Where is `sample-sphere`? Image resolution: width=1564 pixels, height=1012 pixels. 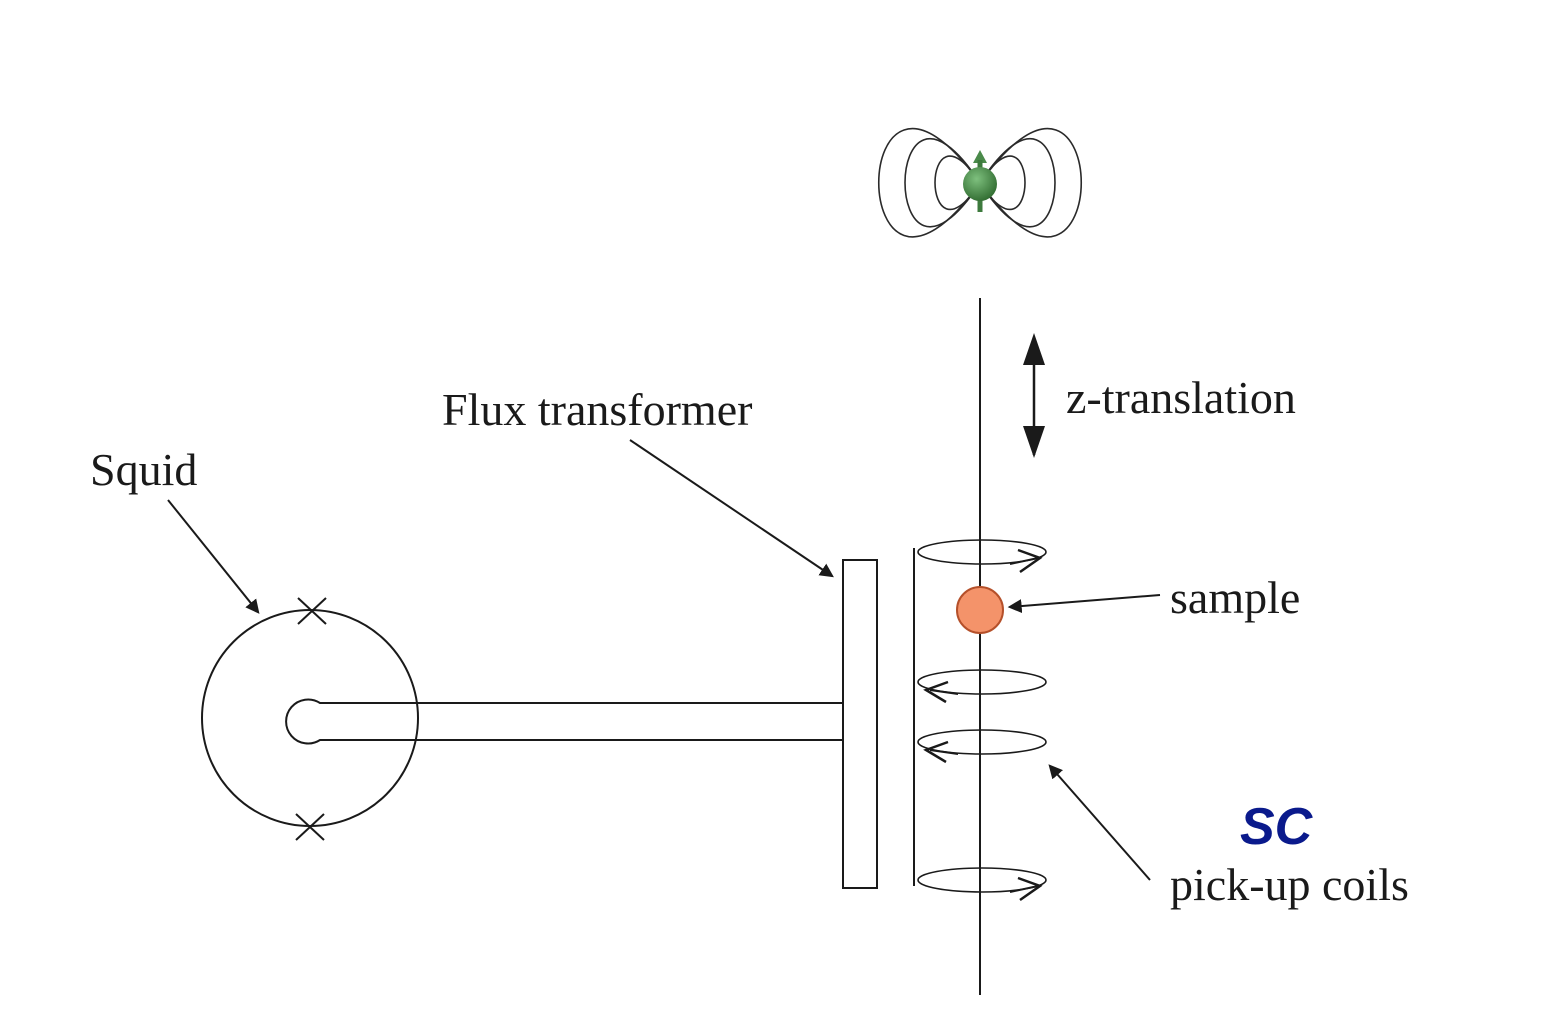 sample-sphere is located at coordinates (980, 610).